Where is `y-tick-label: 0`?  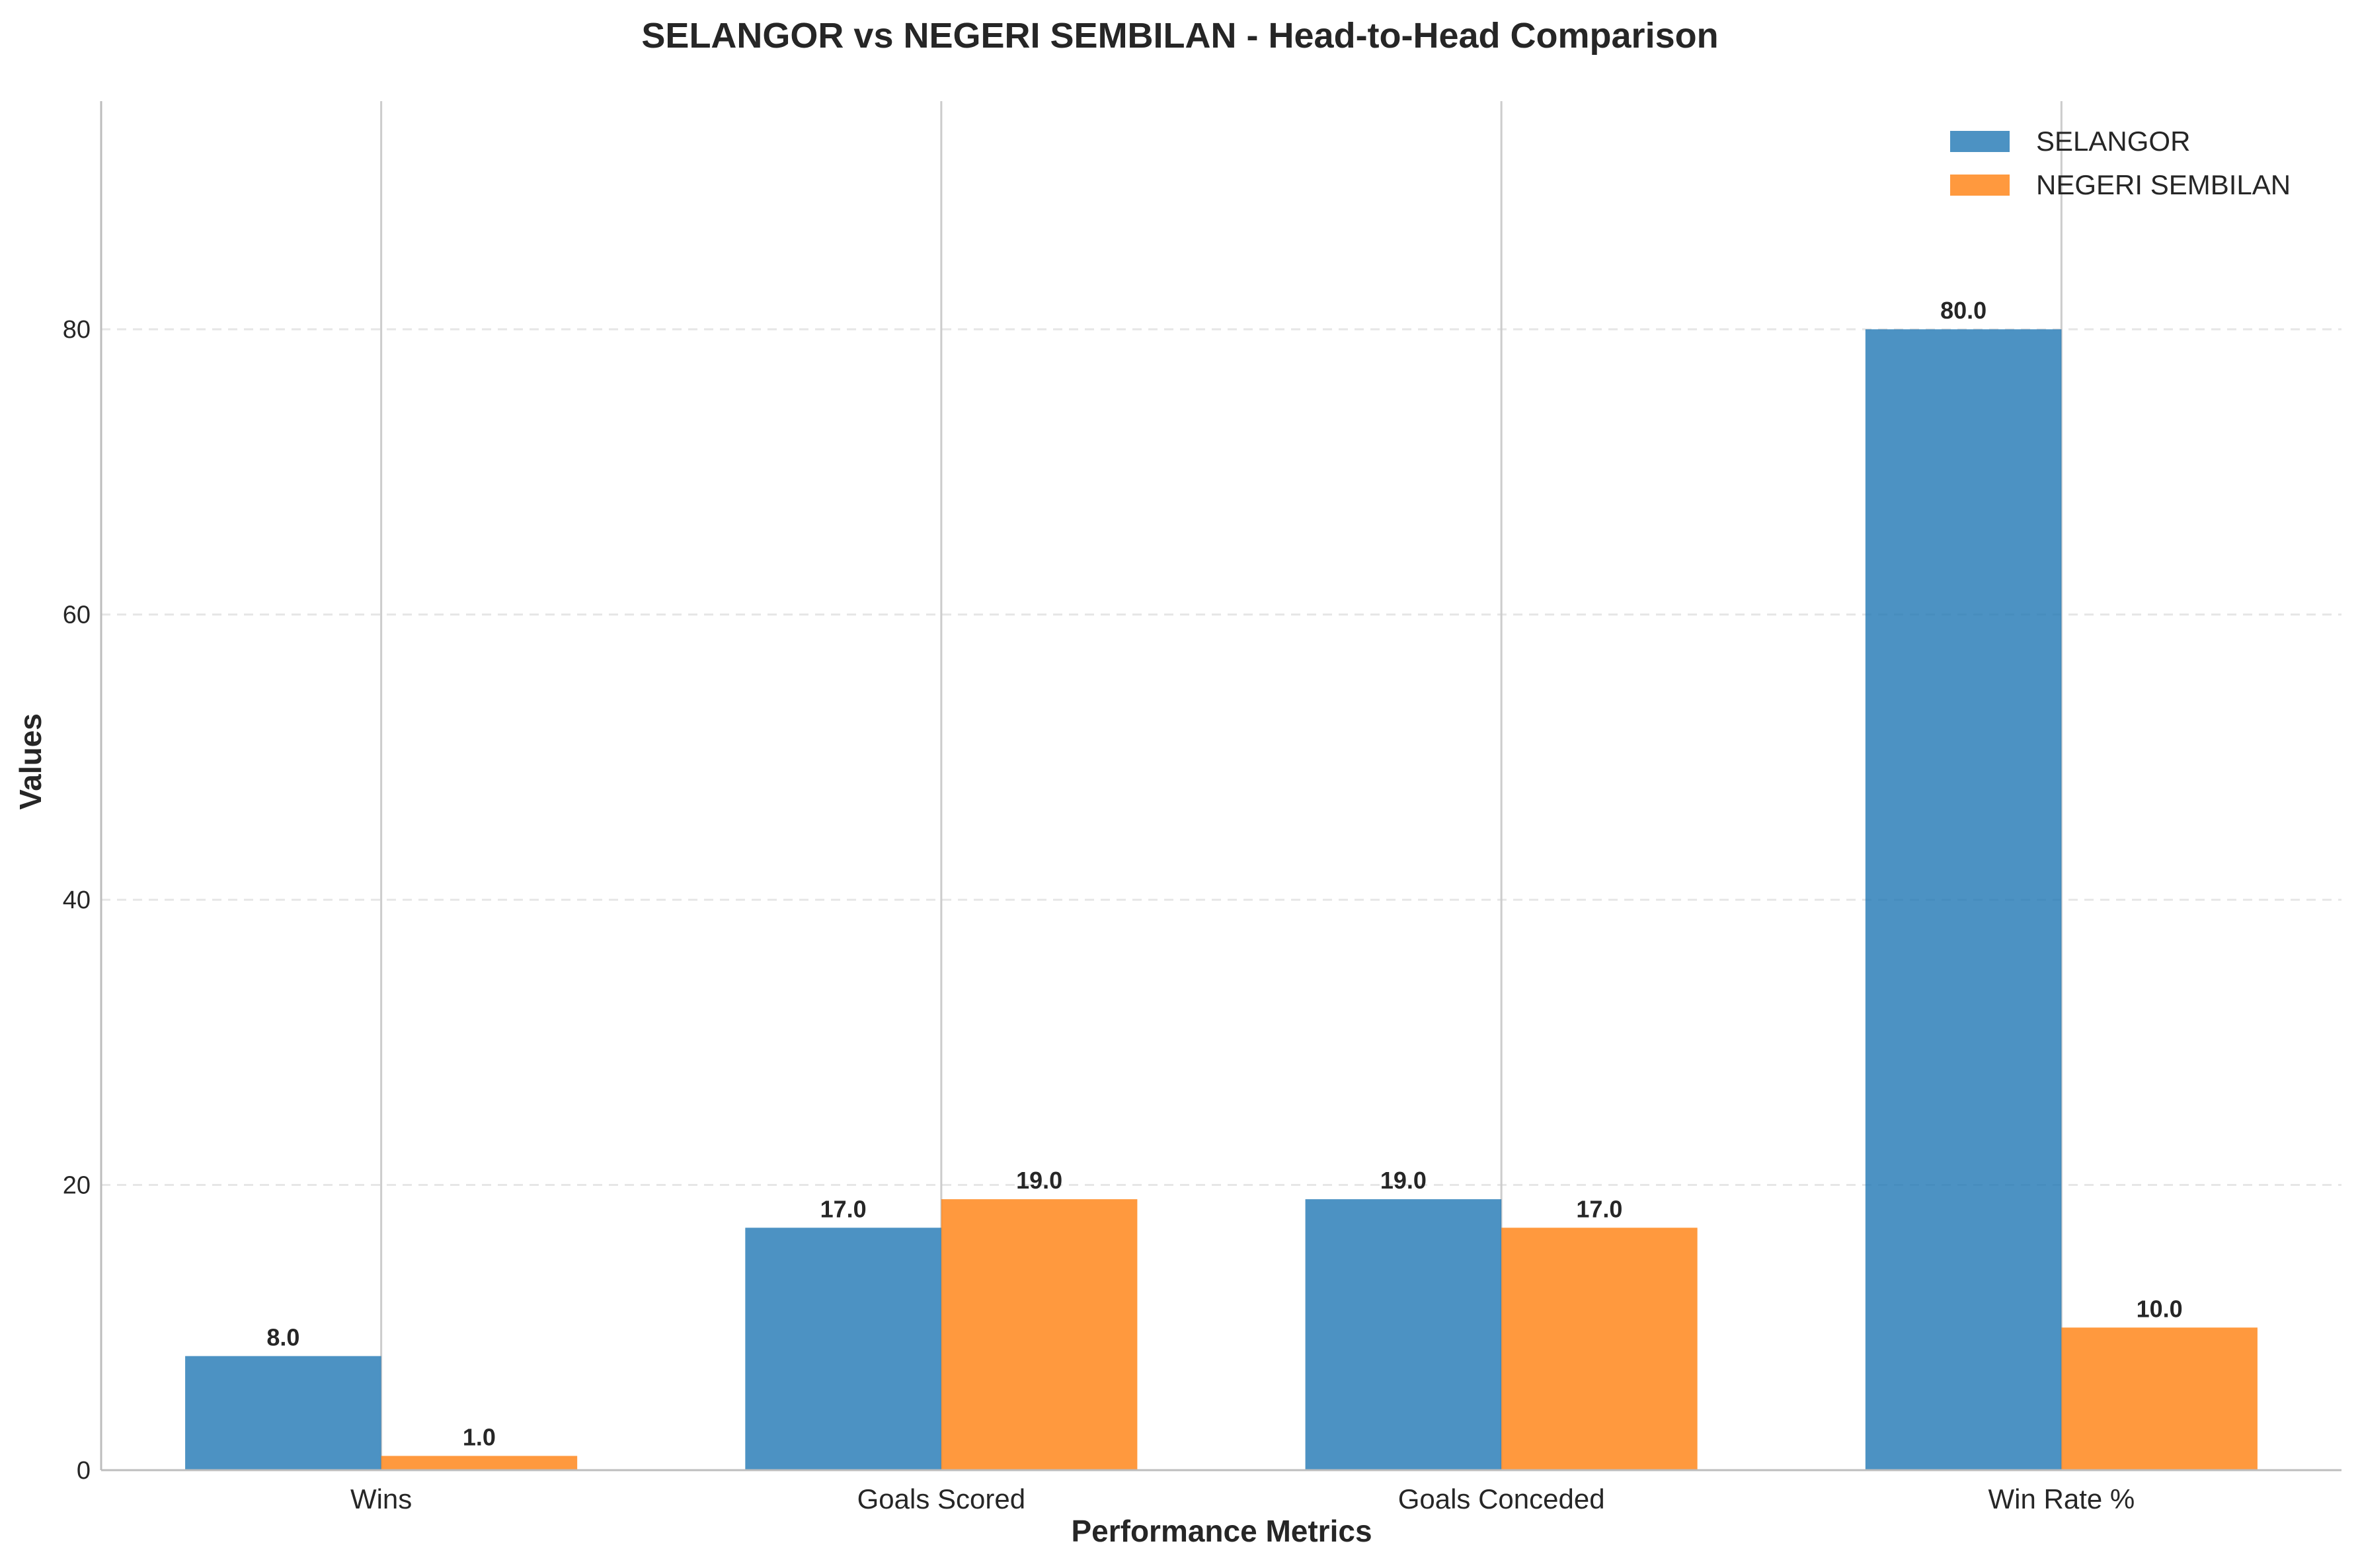
y-tick-label: 0 is located at coordinates (84, 1471).